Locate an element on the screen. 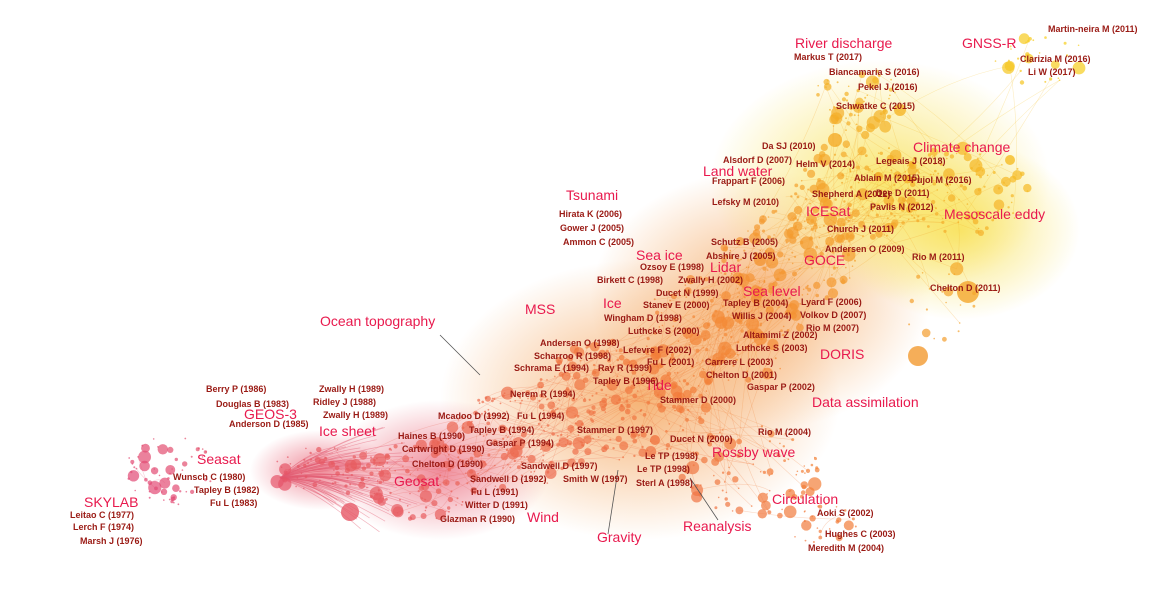 The width and height of the screenshot is (1153, 605). ref-label: Lefsky M (2010) is located at coordinates (746, 202).